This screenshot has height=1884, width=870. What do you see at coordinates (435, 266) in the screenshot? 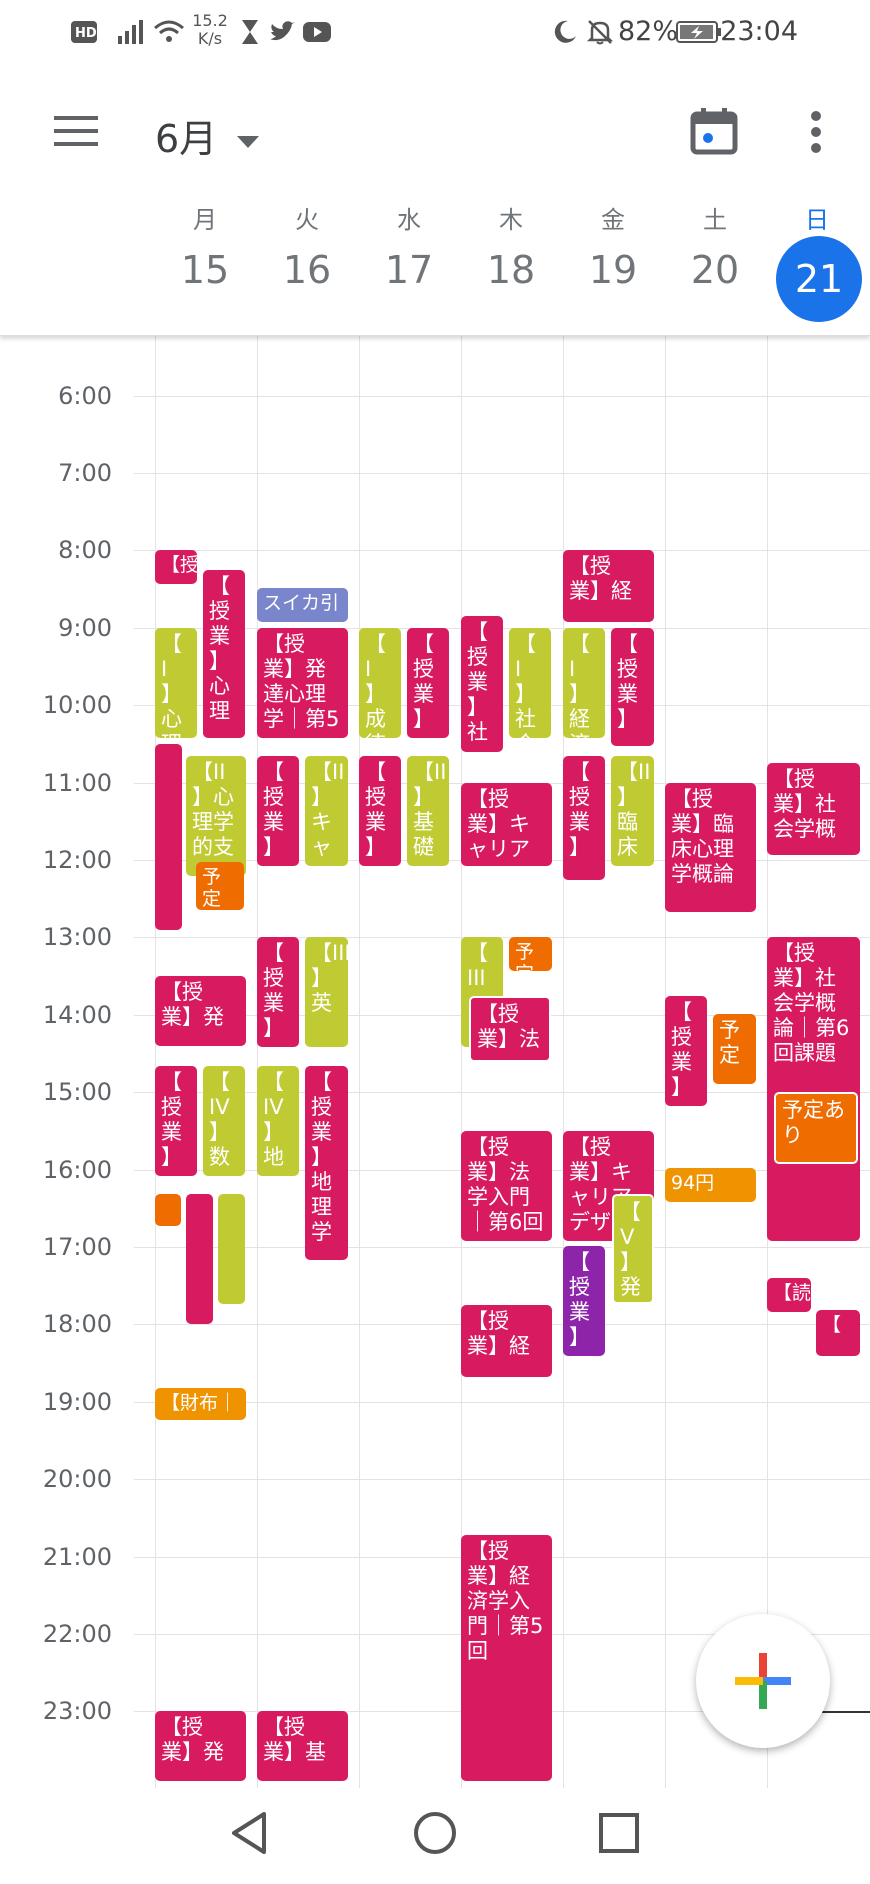
I see `week-header: 月 火 水 木 金 土 日 15 16 17 18 19 20` at bounding box center [435, 266].